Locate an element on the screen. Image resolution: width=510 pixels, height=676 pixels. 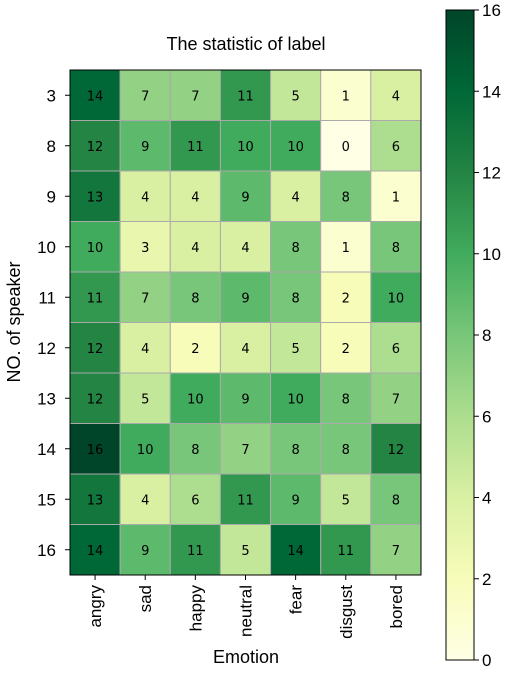
x-axis-label: Emotion is located at coordinates (246, 657).